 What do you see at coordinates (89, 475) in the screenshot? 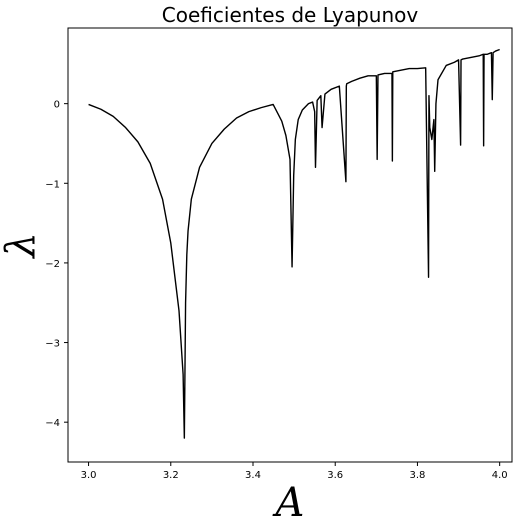
I see `x-tick-label: 3.0` at bounding box center [89, 475].